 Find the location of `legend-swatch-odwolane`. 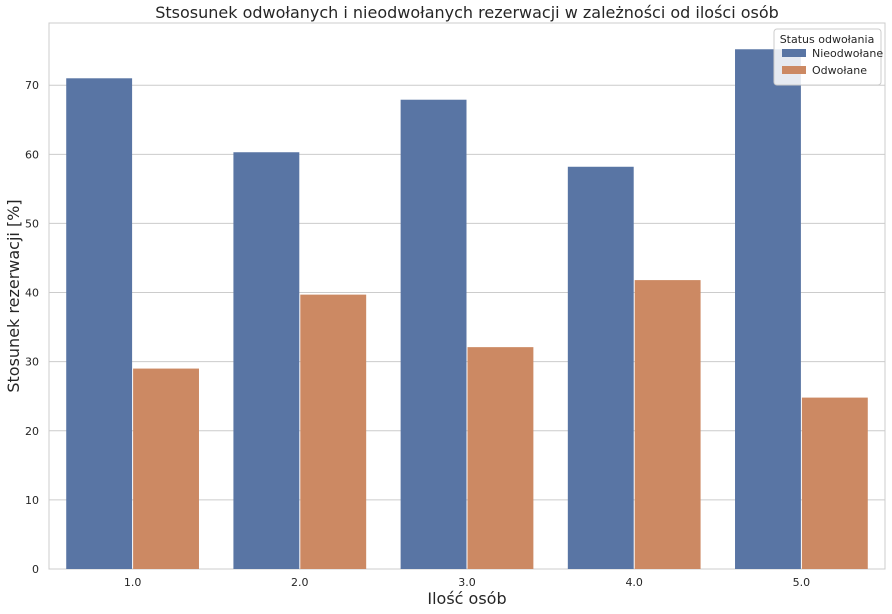

legend-swatch-odwolane is located at coordinates (794, 70).